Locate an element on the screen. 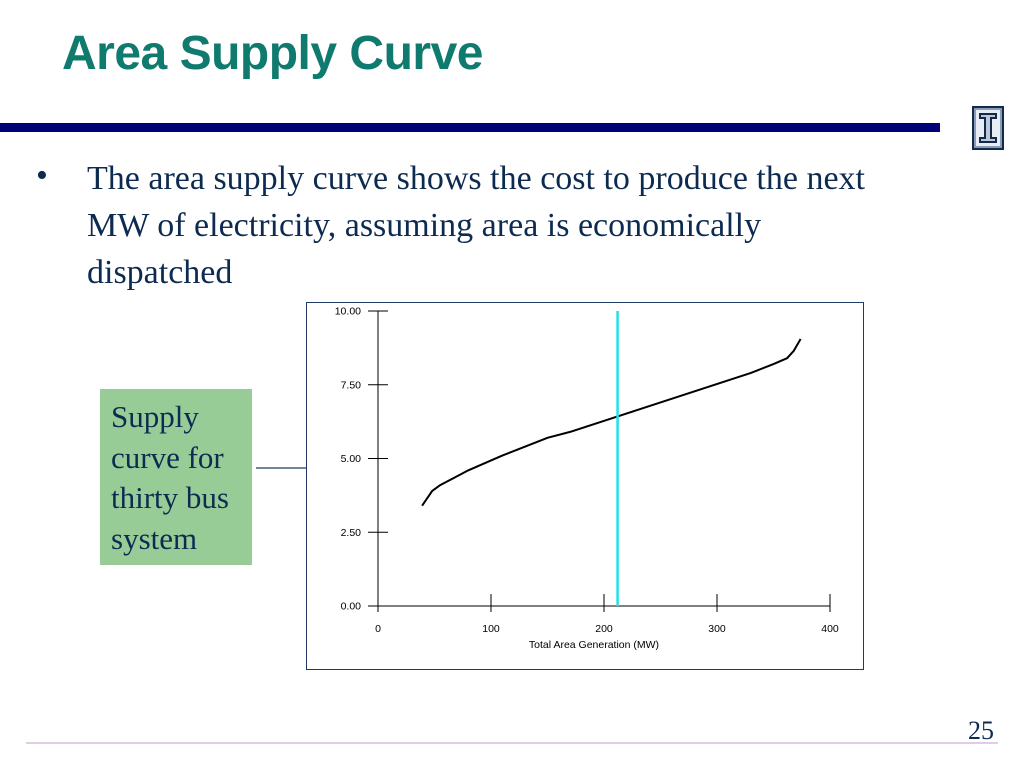  x-tick-label: 200 is located at coordinates (604, 629).